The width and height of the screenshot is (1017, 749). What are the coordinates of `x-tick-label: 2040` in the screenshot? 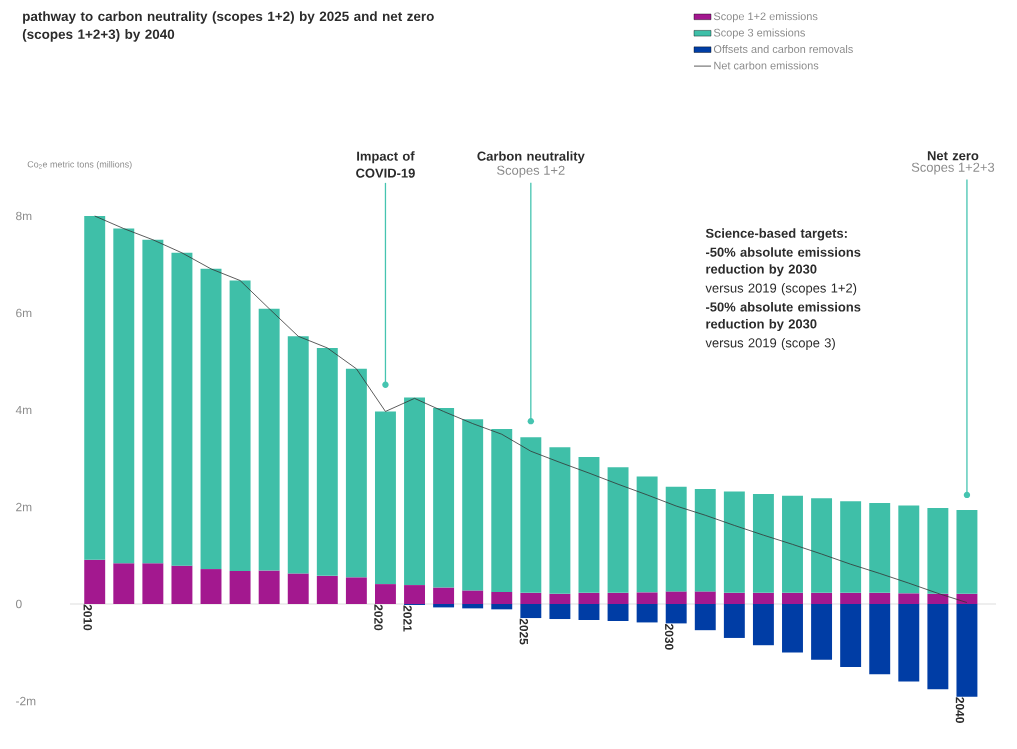 It's located at (960, 710).